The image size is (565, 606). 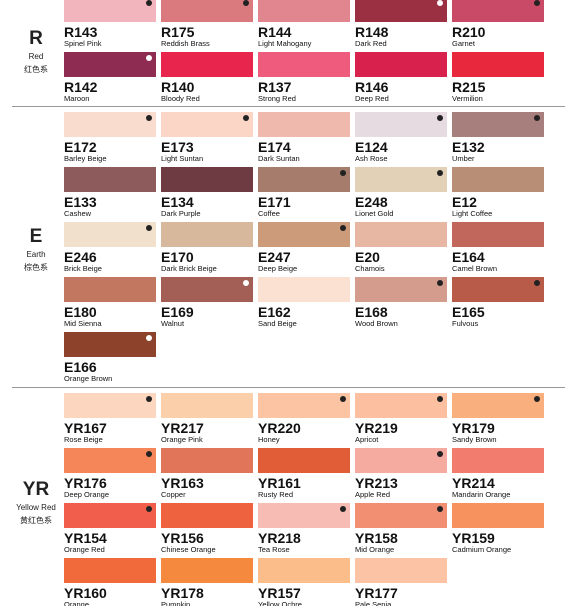 I want to click on color-name: Orange Red, so click(x=84, y=549).